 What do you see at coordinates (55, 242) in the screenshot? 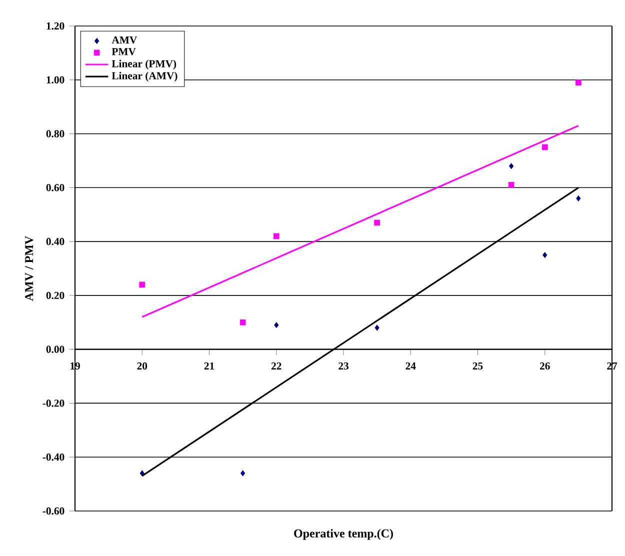
I see `y-tick-label: 0.40` at bounding box center [55, 242].